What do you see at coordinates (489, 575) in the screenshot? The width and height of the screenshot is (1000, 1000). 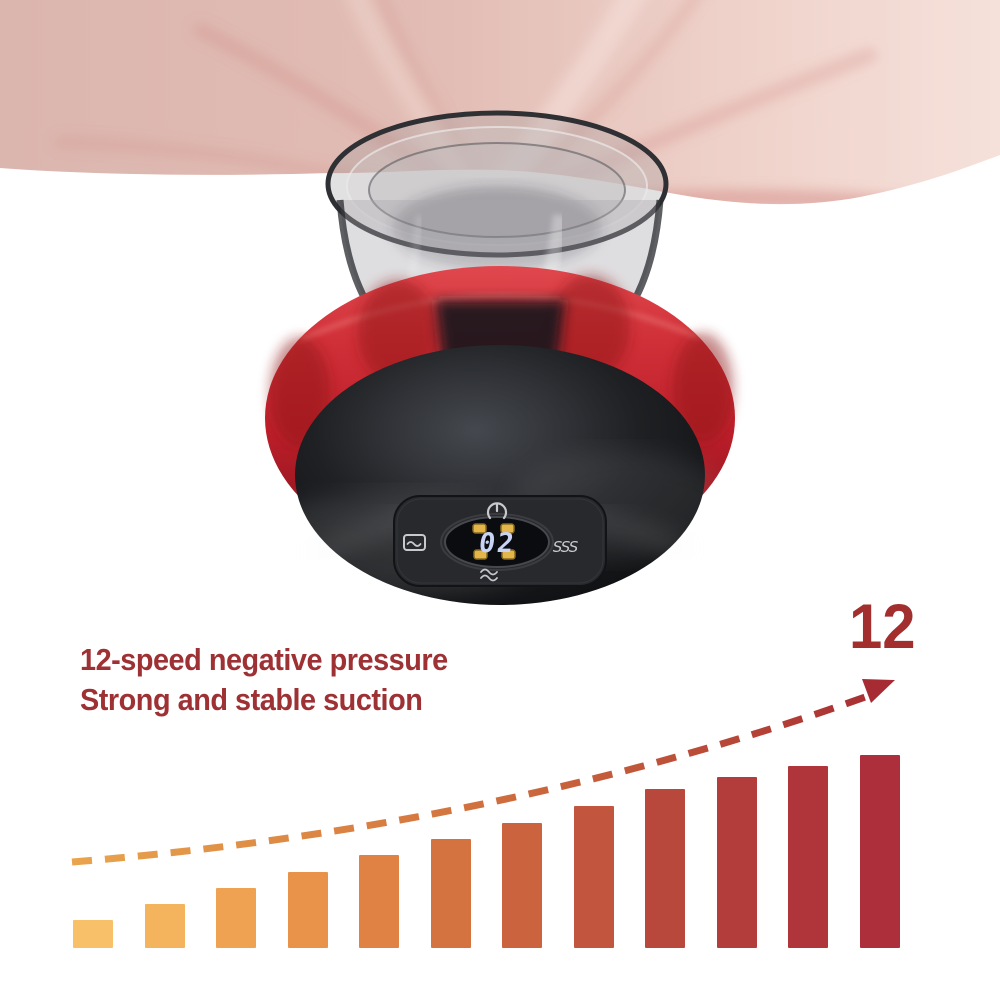 I see `vibration-wave-icon` at bounding box center [489, 575].